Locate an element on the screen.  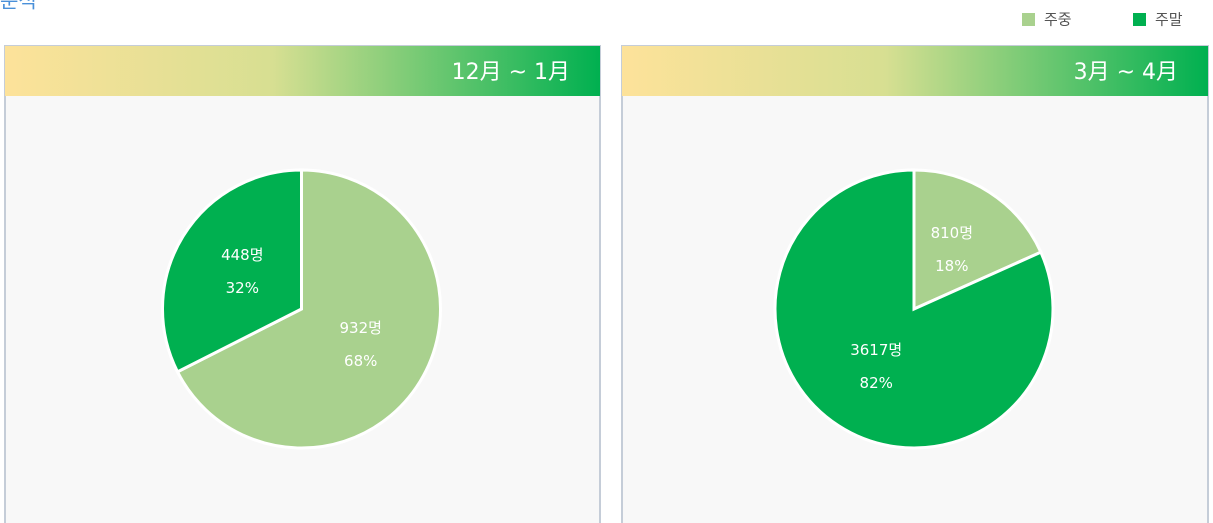
legend-label: 주말 is located at coordinates (1169, 20).